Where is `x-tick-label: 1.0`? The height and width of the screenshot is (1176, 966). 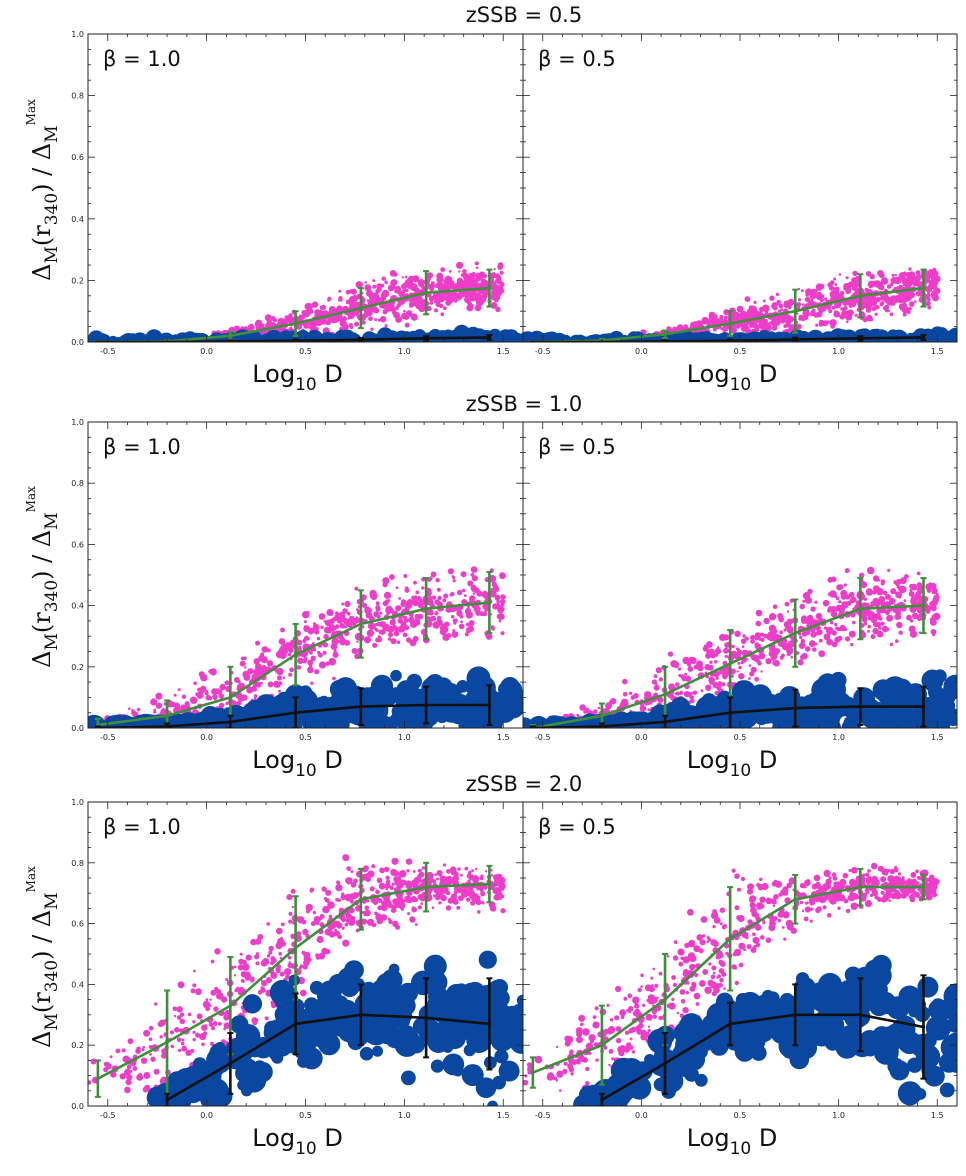
x-tick-label: 1.0 is located at coordinates (838, 737).